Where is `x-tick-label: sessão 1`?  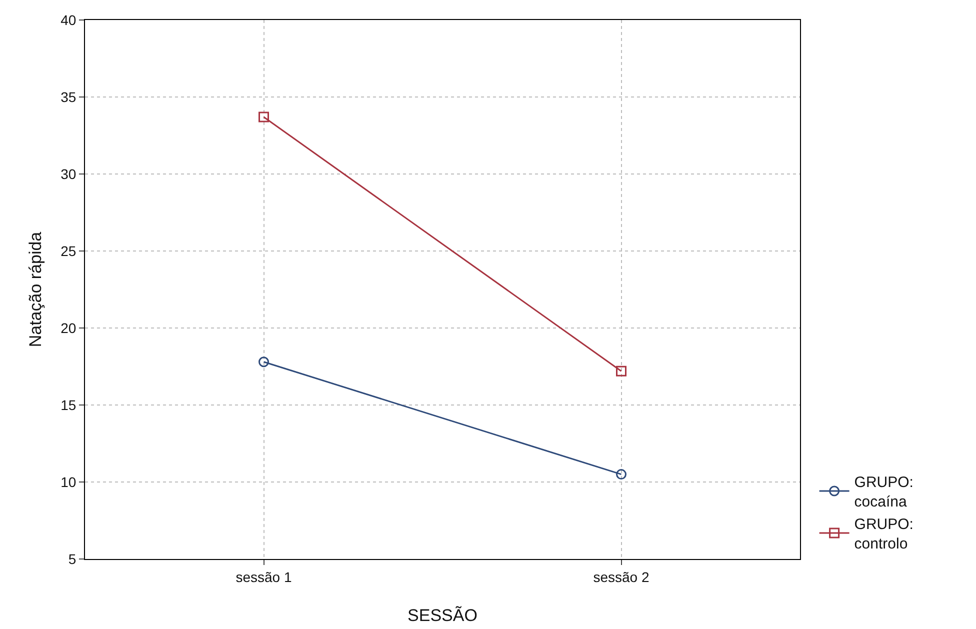
x-tick-label: sessão 1 is located at coordinates (264, 576).